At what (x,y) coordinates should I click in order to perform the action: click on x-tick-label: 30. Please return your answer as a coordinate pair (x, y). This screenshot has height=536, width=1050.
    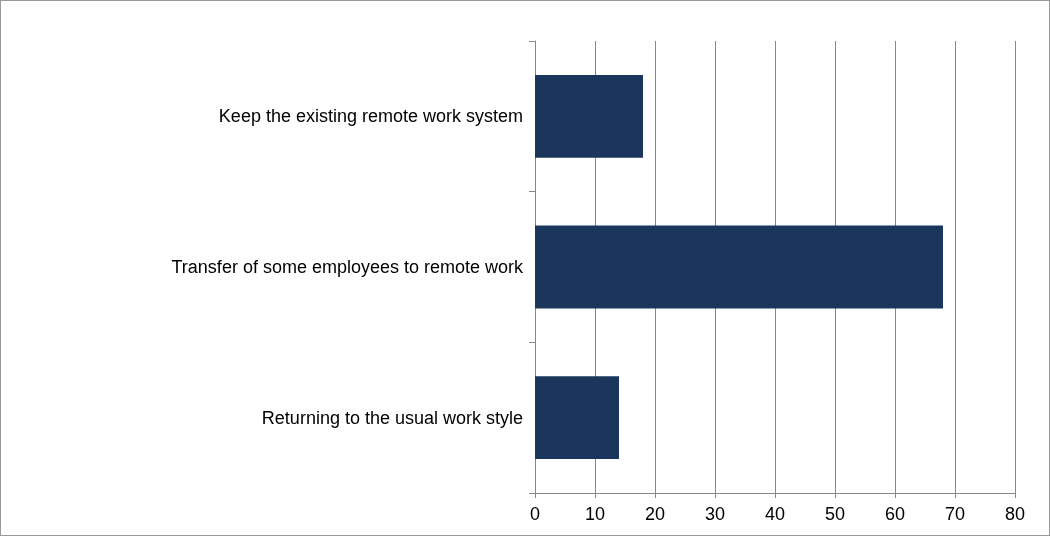
    Looking at the image, I should click on (715, 514).